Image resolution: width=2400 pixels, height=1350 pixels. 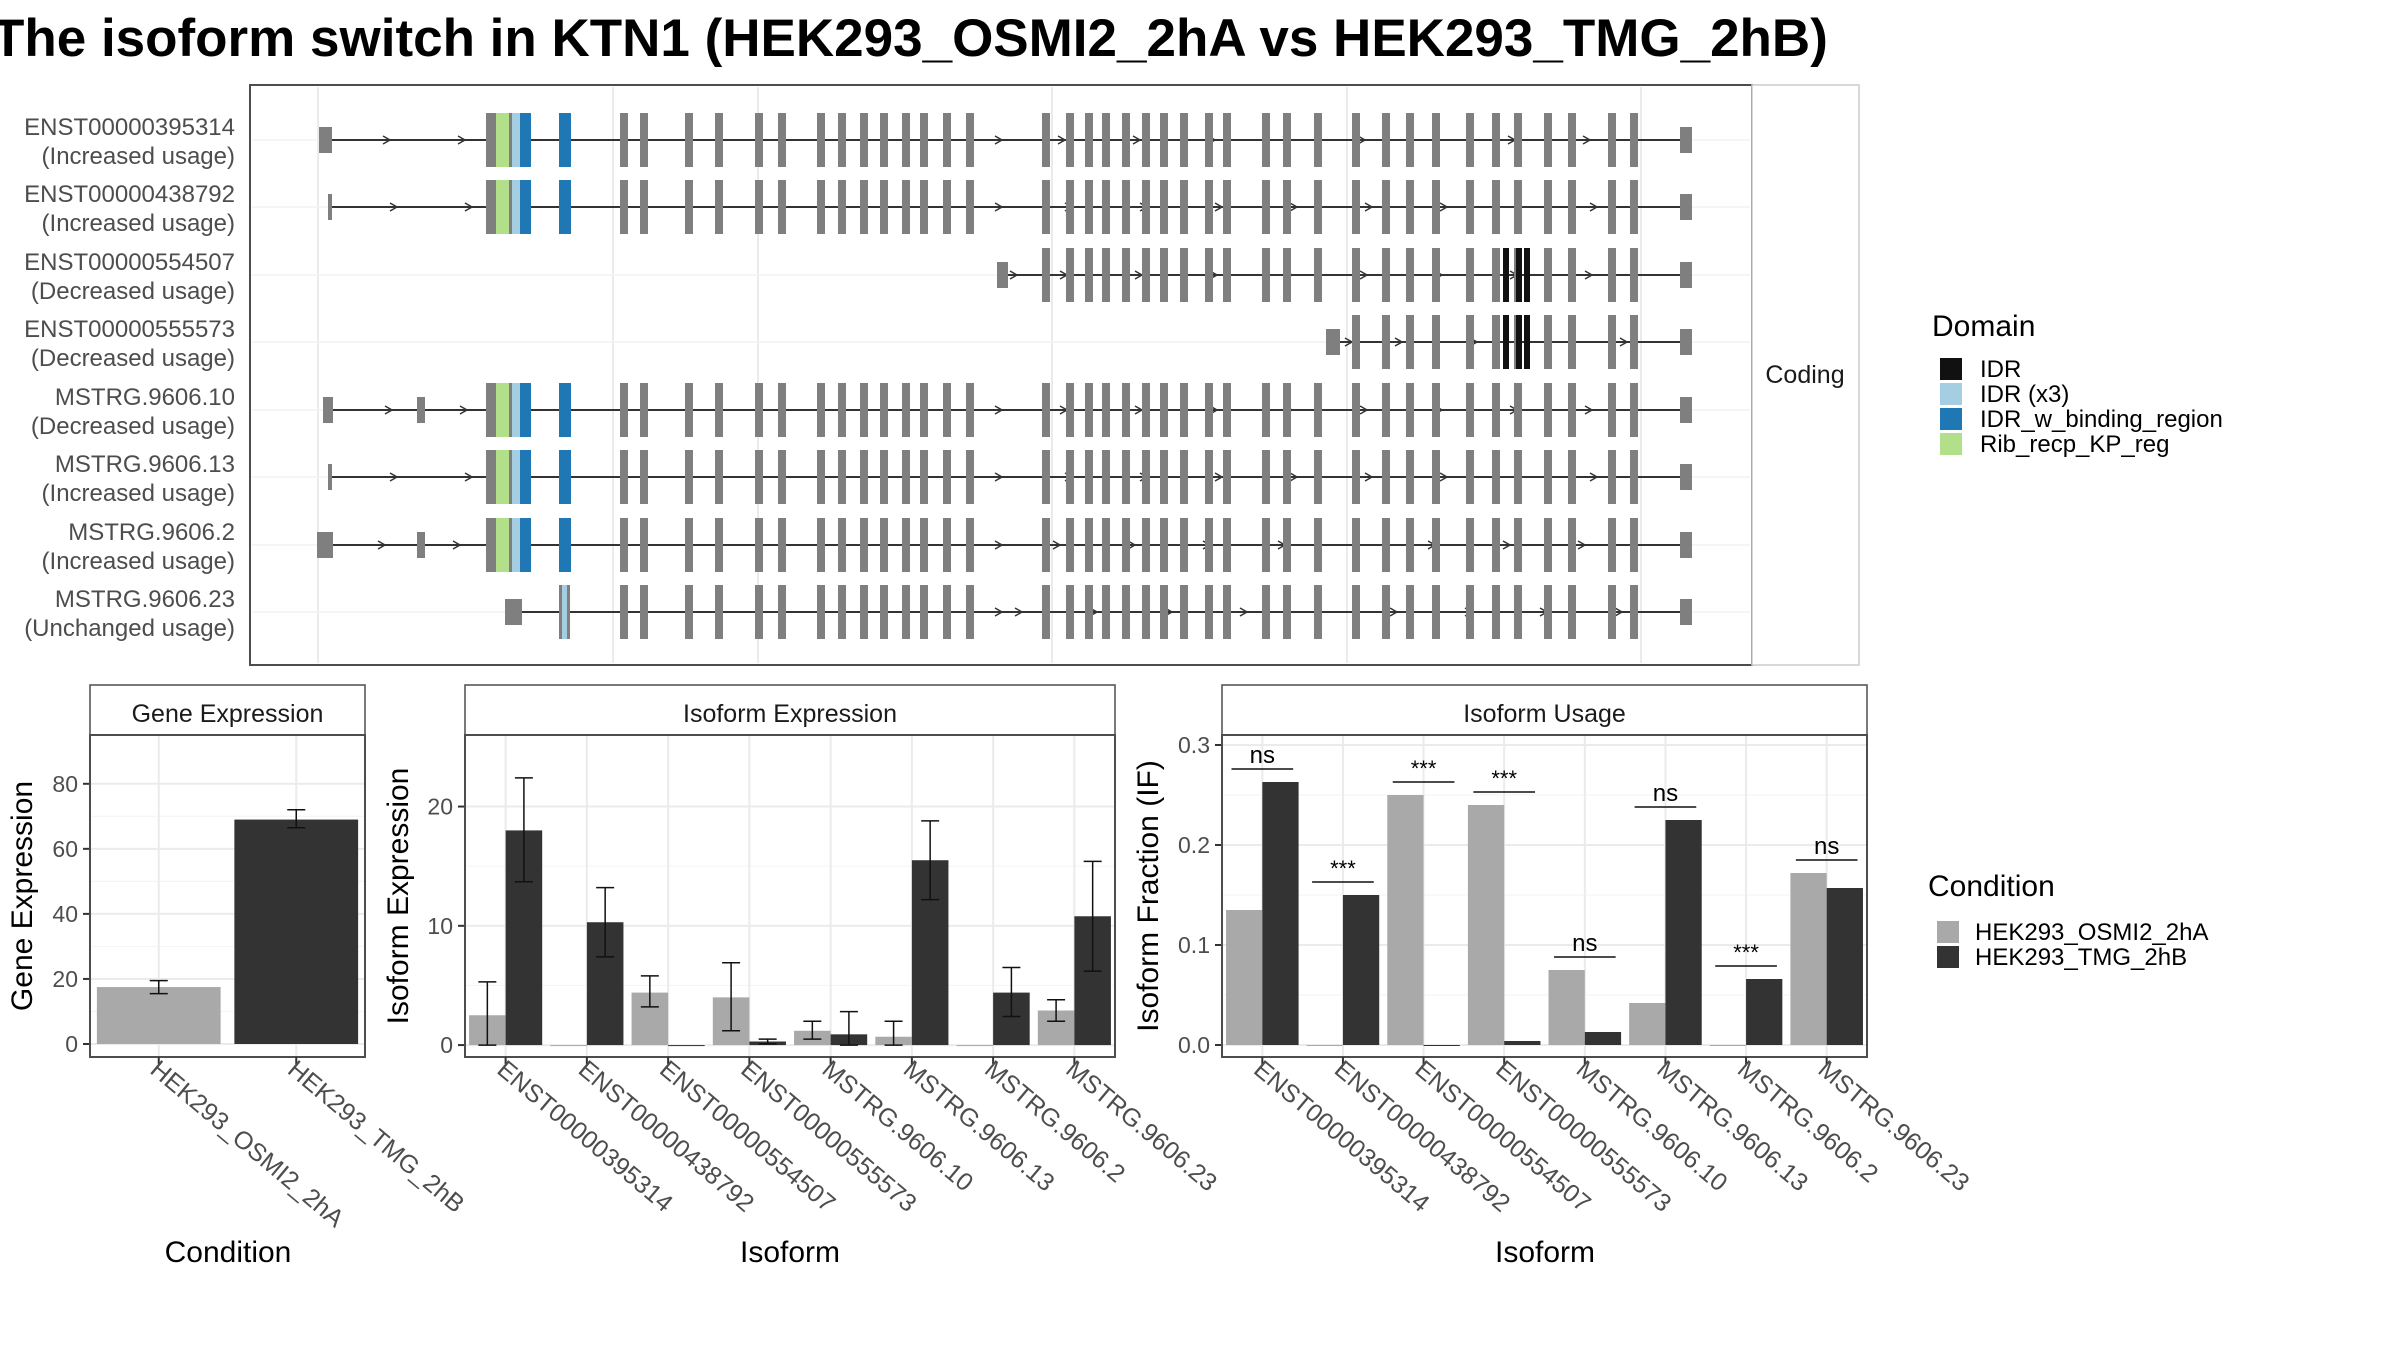 What do you see at coordinates (2091, 932) in the screenshot?
I see `condition-legend-label: HEK293_OSMI2_2hA` at bounding box center [2091, 932].